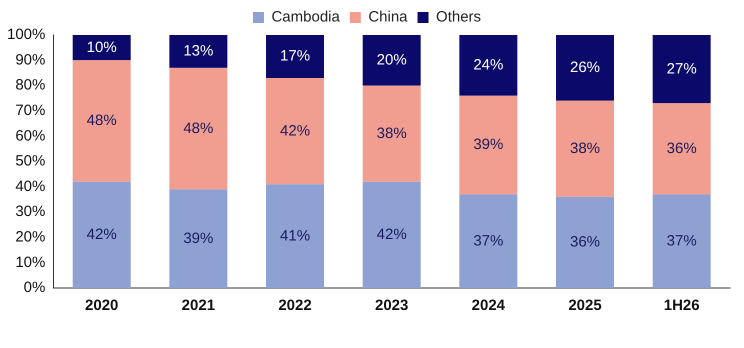  Describe the element at coordinates (30, 111) in the screenshot. I see `y-tick-label: 70%` at that location.